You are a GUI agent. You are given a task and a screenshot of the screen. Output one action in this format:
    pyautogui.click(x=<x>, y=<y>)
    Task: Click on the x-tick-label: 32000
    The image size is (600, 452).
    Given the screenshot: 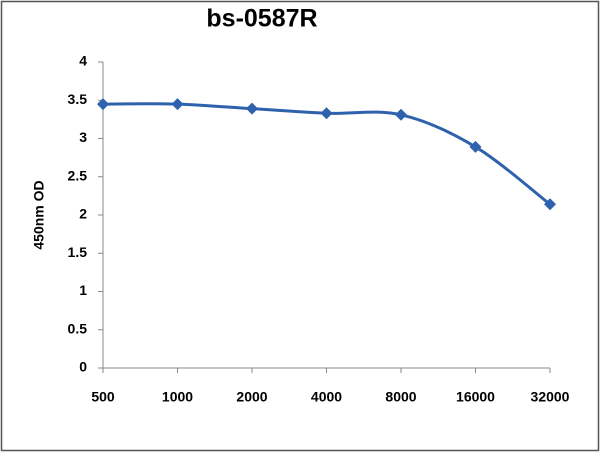 What is the action you would take?
    pyautogui.click(x=550, y=397)
    